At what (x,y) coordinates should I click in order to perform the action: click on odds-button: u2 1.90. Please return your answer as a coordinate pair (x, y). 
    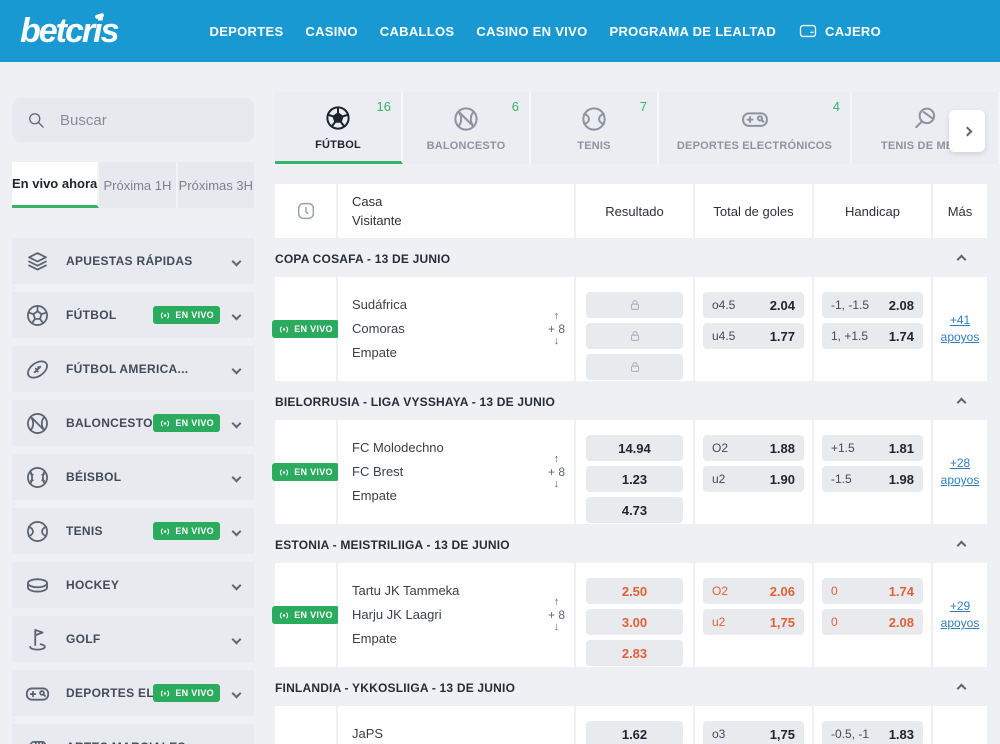
    Looking at the image, I should click on (753, 479).